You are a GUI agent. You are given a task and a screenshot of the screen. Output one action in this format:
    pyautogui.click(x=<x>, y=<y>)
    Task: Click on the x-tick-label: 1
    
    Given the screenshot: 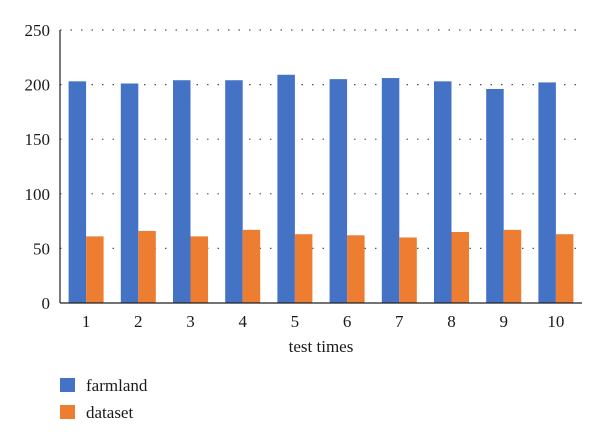 What is the action you would take?
    pyautogui.click(x=86, y=321)
    